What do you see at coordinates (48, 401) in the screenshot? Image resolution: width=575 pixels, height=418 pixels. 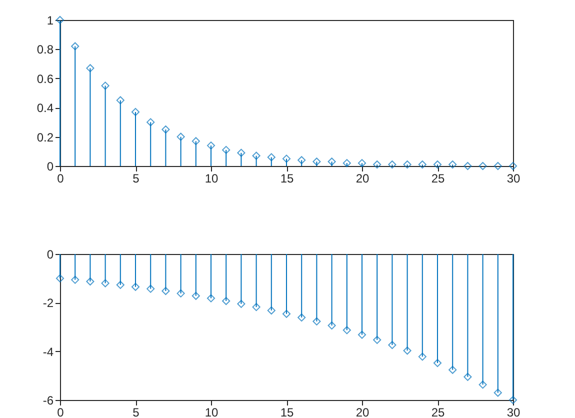 I see `y-tick-label: -6` at bounding box center [48, 401].